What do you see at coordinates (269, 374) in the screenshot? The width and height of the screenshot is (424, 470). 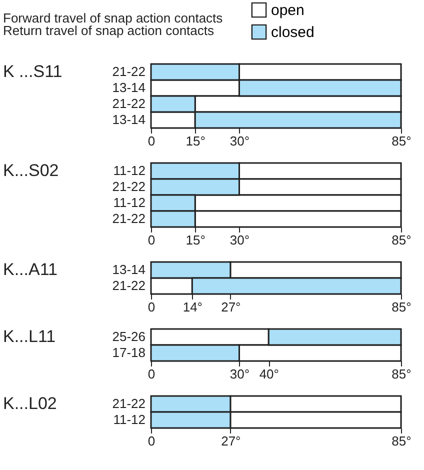 I see `x-tick-label: 40°` at bounding box center [269, 374].